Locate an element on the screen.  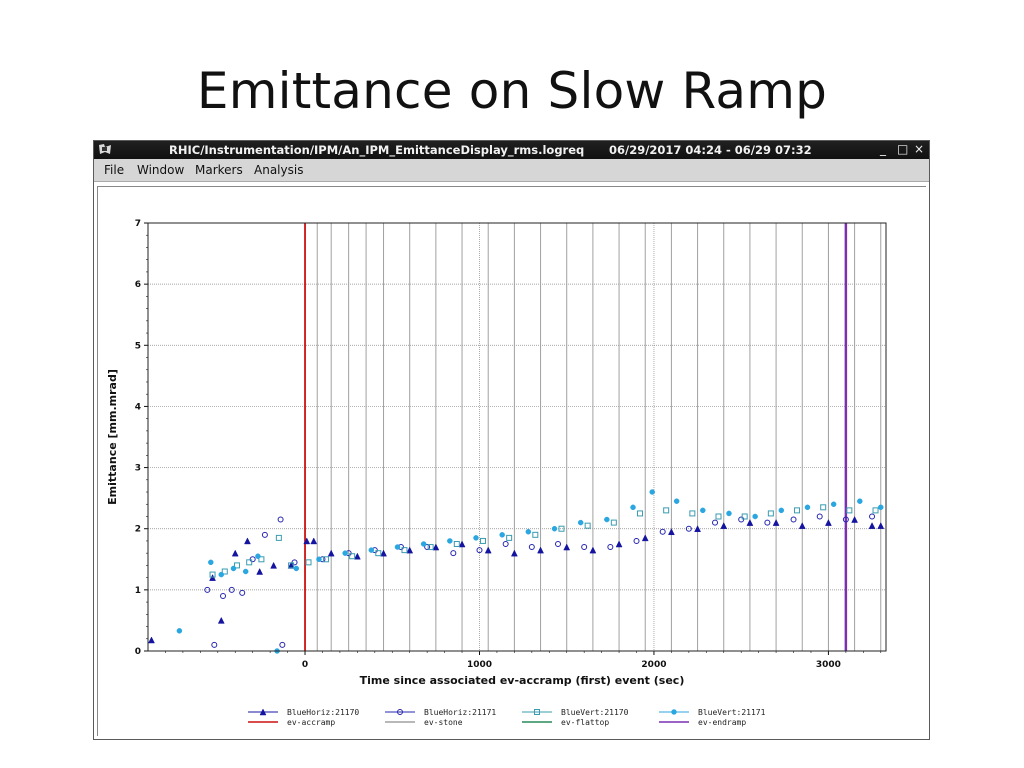
y-tick-label: 4 is located at coordinates (138, 407).